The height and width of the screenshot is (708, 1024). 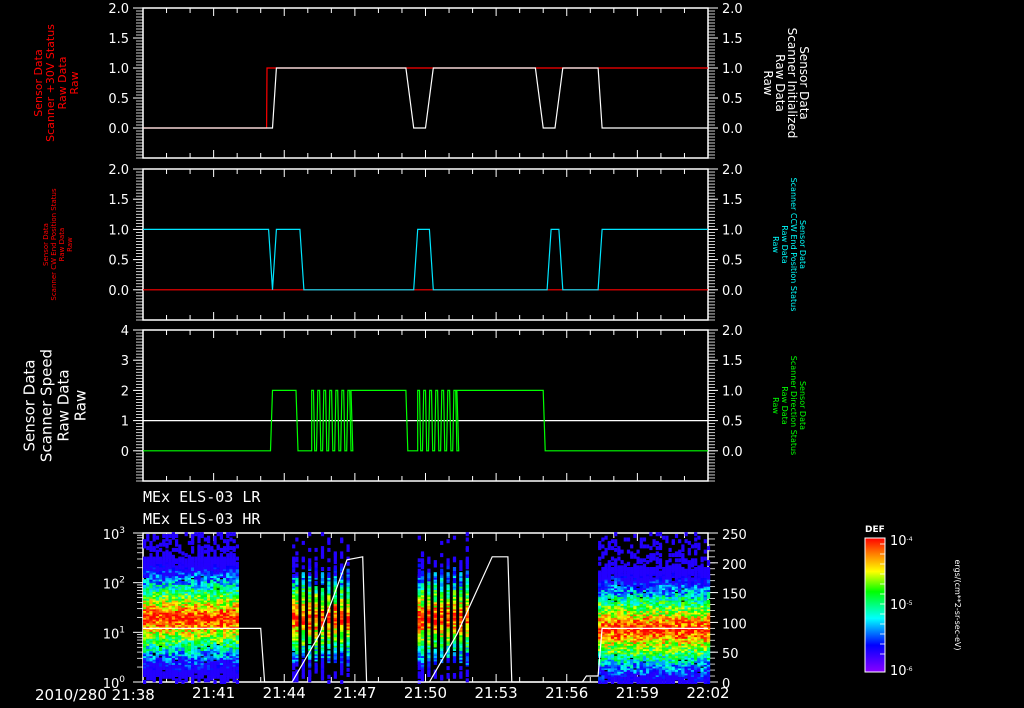 I want to click on axis-label: Telemetry, so click(x=785, y=606).